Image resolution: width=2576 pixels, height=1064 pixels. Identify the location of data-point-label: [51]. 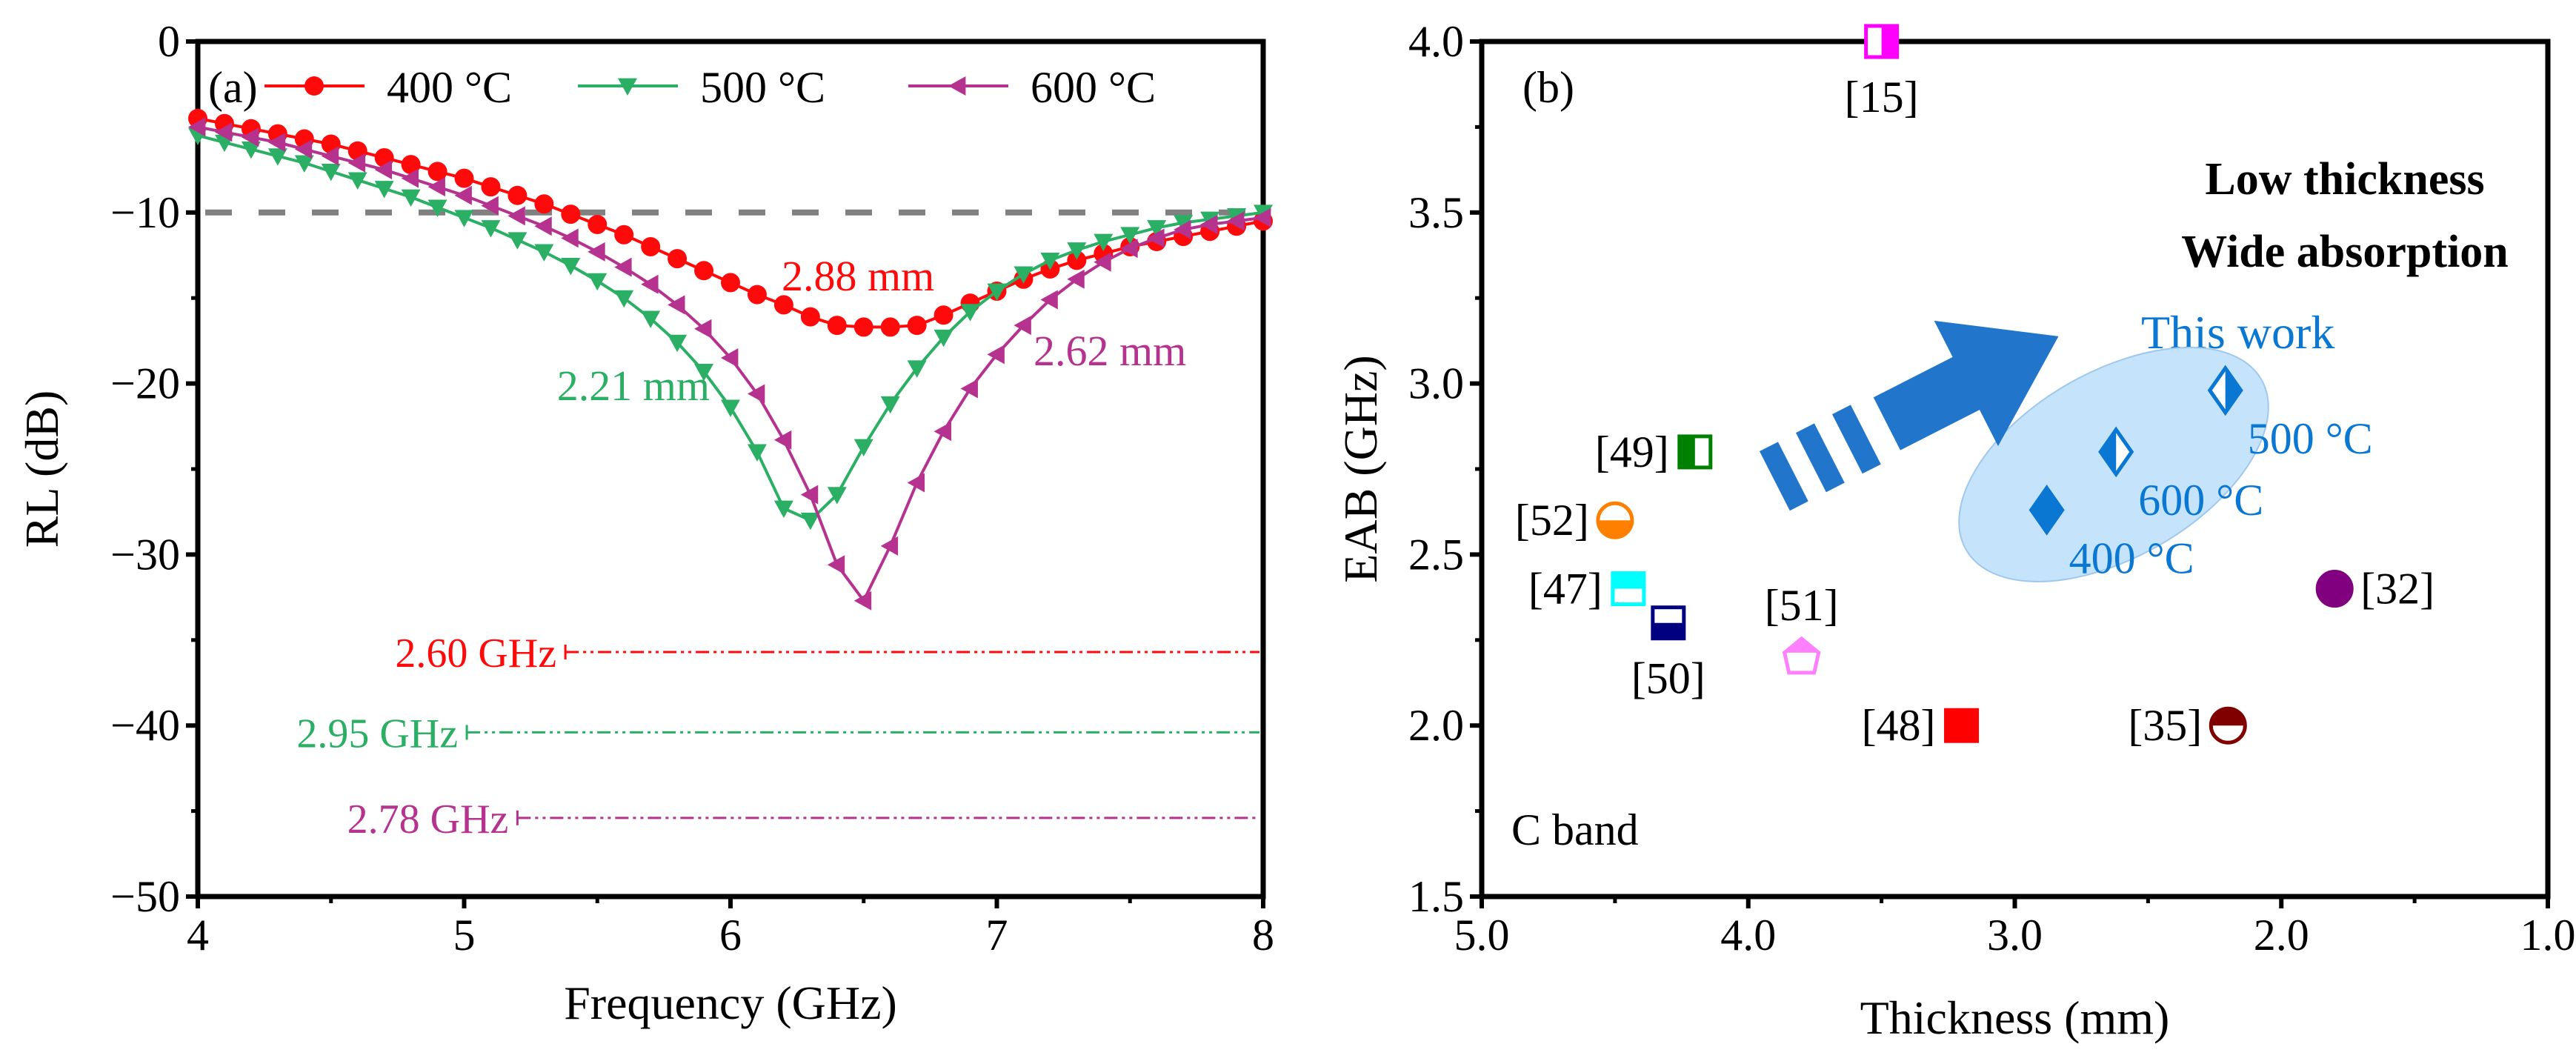
(1802, 605).